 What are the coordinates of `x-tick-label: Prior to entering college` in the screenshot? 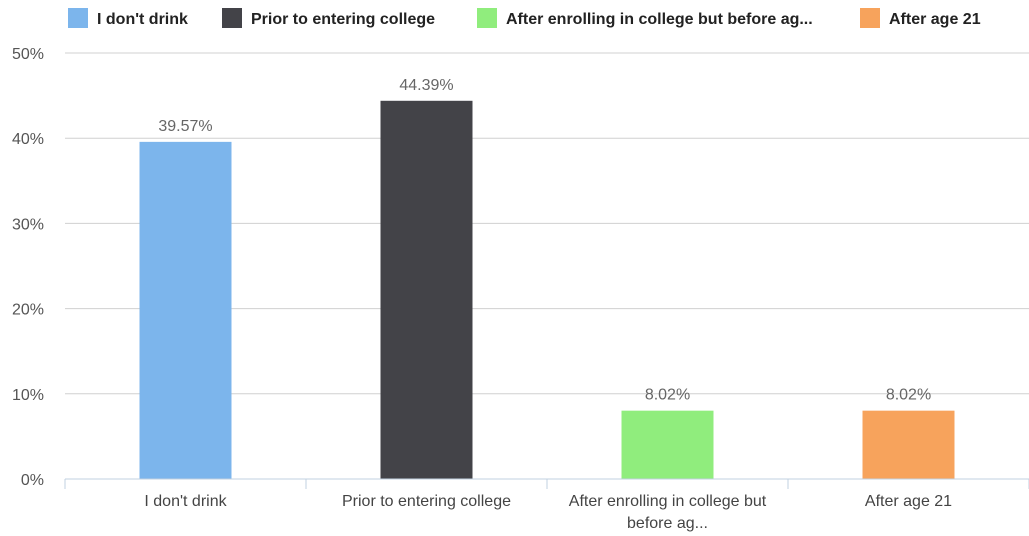 It's located at (426, 501).